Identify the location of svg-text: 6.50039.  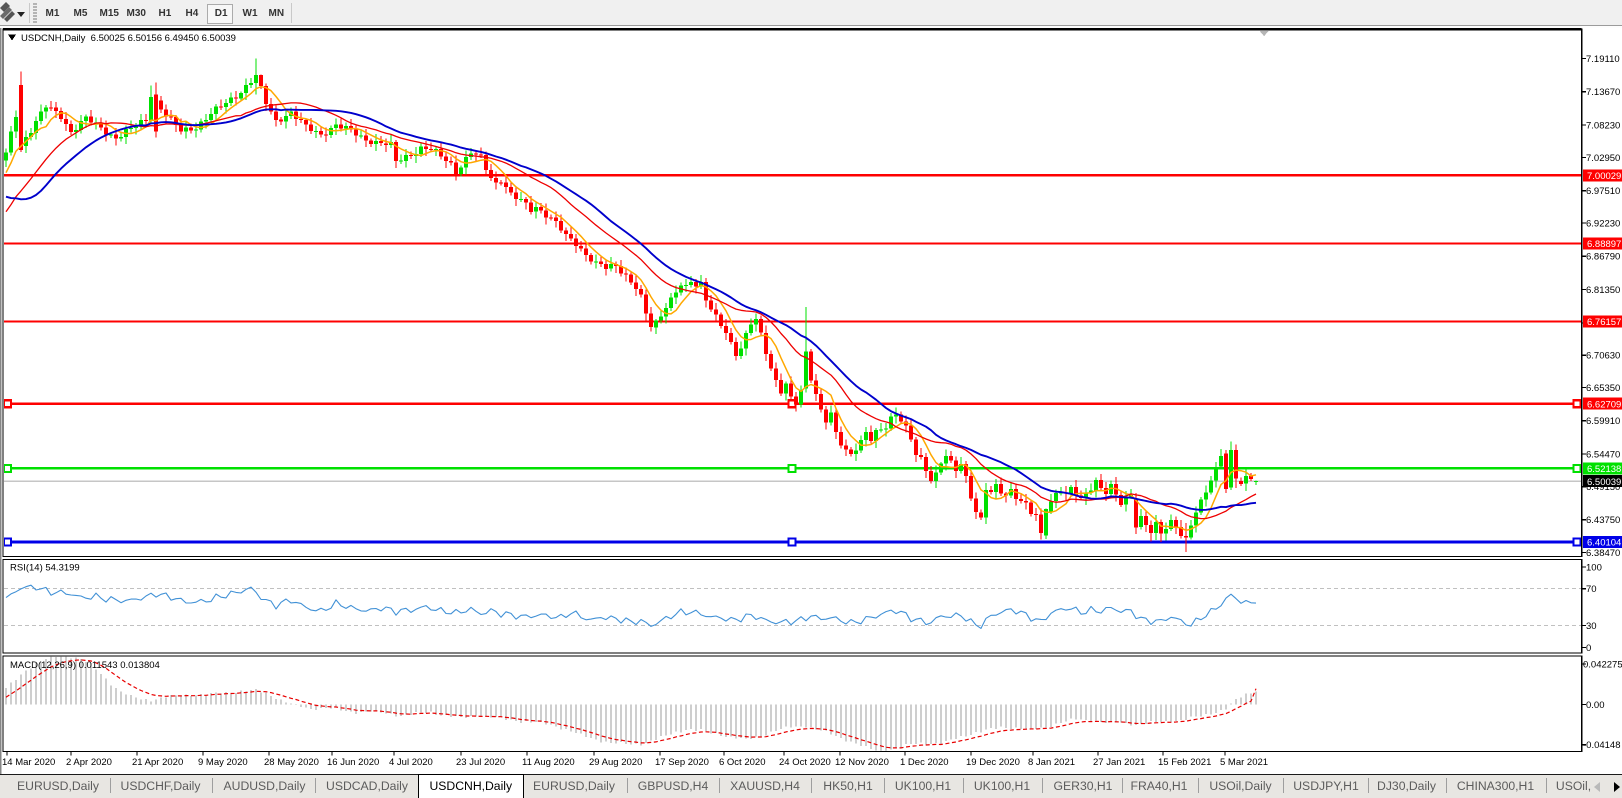
(1604, 482).